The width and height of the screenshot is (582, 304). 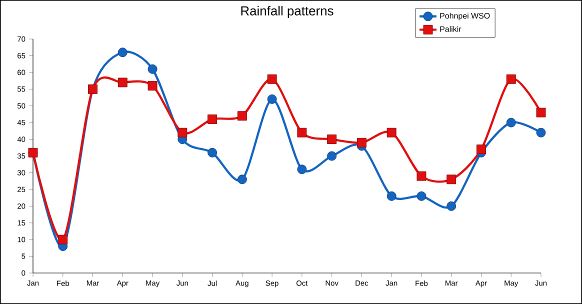 I want to click on chart-title: Rainfall patterns, so click(x=287, y=12).